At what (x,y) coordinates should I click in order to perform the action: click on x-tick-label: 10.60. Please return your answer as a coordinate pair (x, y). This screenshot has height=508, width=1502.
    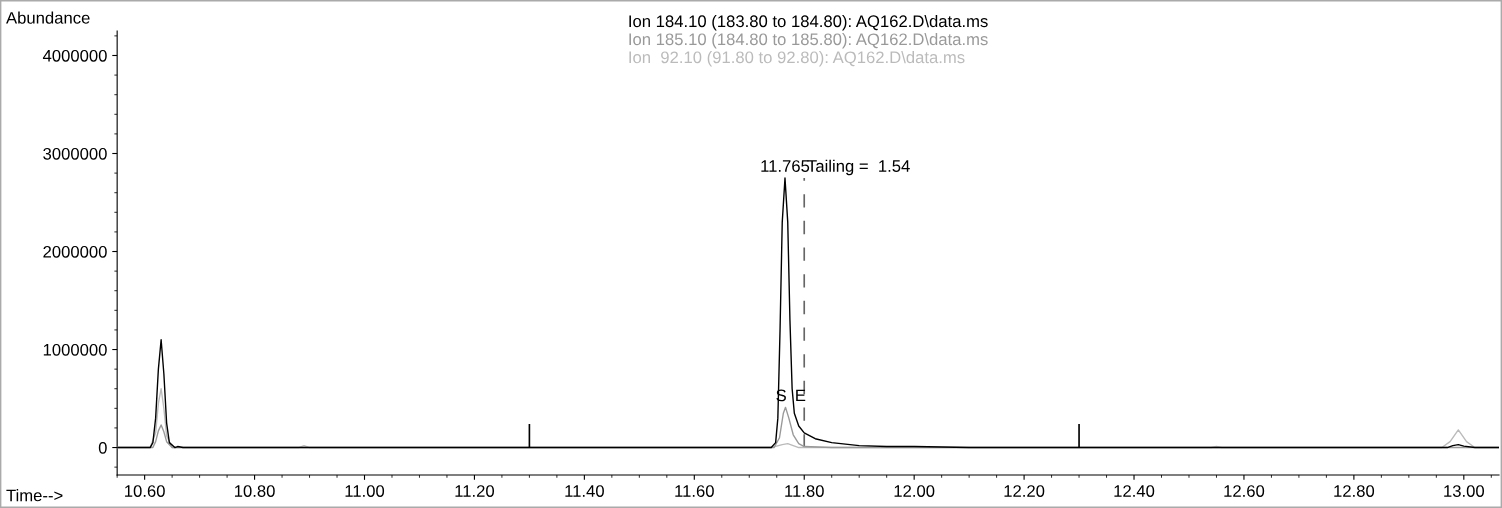
    Looking at the image, I should click on (145, 491).